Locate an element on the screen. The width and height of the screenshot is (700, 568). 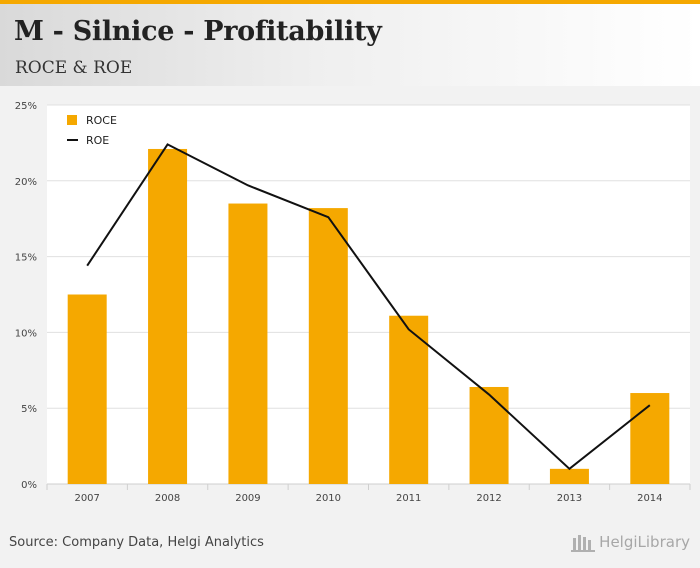
y-tick-label: 5% is located at coordinates (29, 409).